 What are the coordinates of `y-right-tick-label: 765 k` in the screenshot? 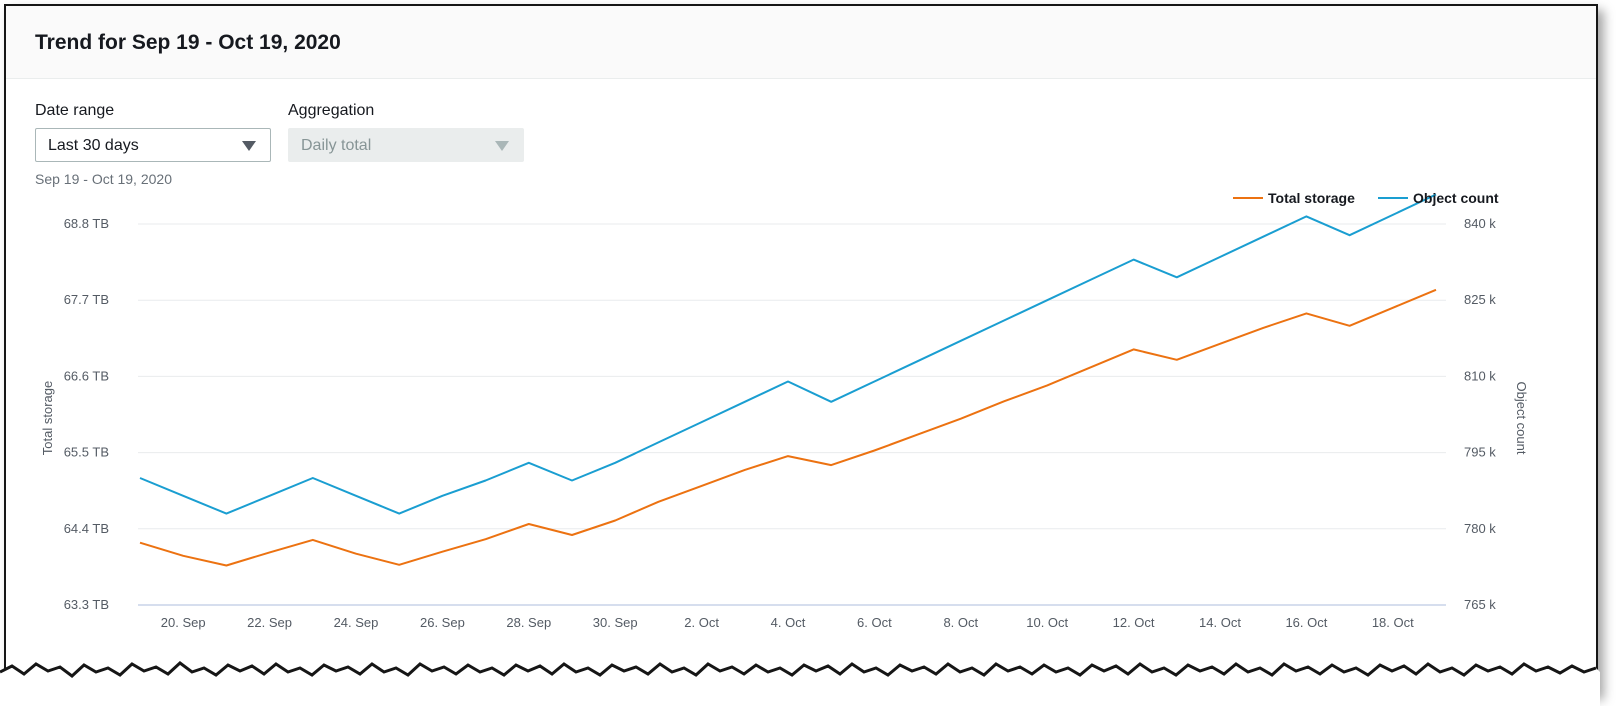 It's located at (1480, 604).